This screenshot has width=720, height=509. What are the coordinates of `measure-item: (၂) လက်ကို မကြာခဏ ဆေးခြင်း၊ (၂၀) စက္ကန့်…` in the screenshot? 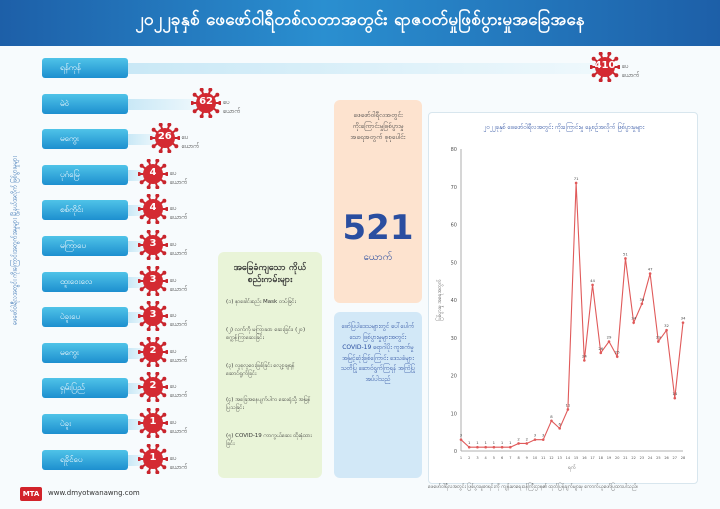 It's located at (266, 334).